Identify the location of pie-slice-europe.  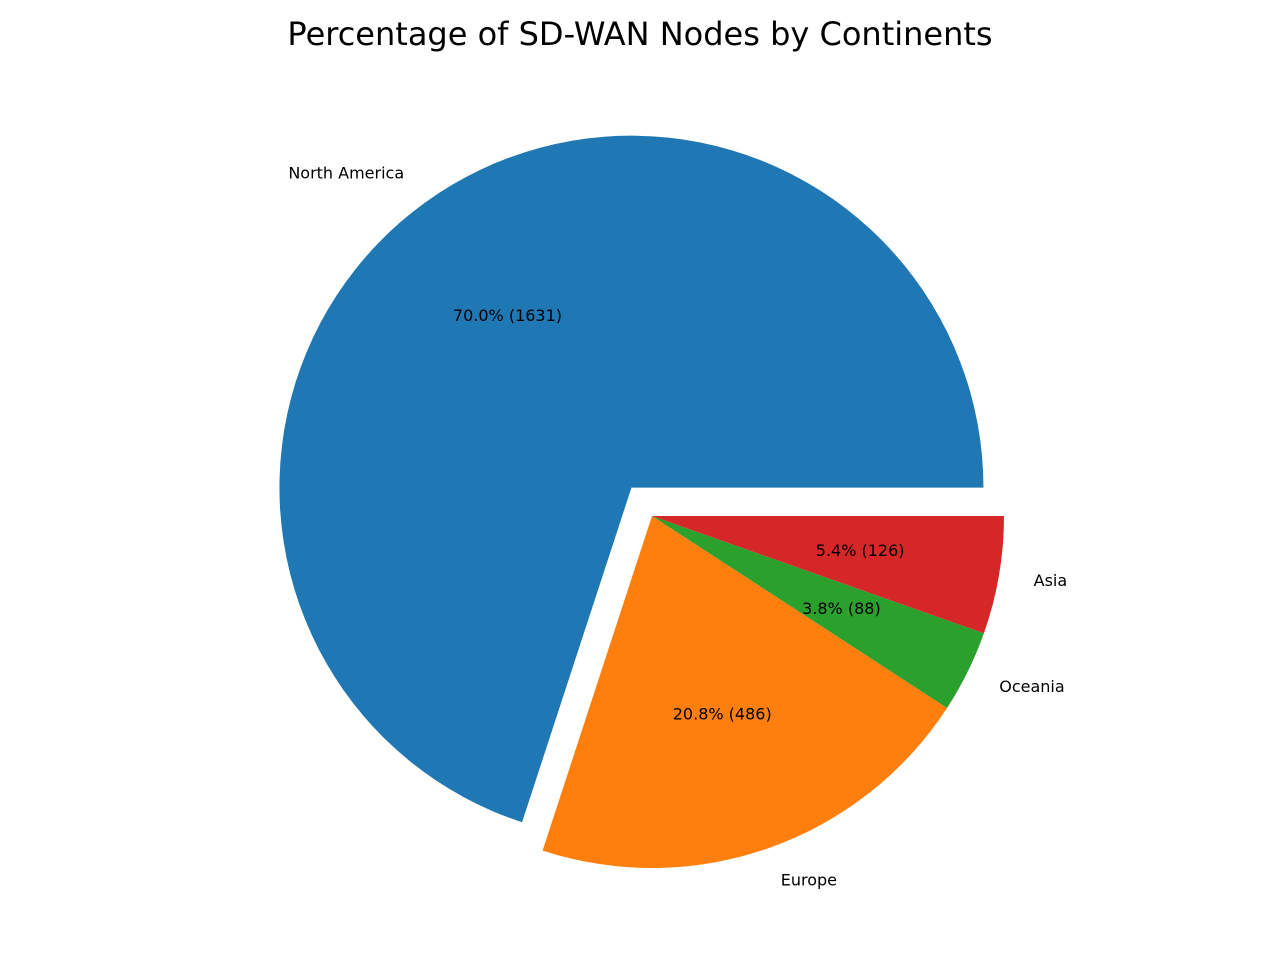
(745, 692).